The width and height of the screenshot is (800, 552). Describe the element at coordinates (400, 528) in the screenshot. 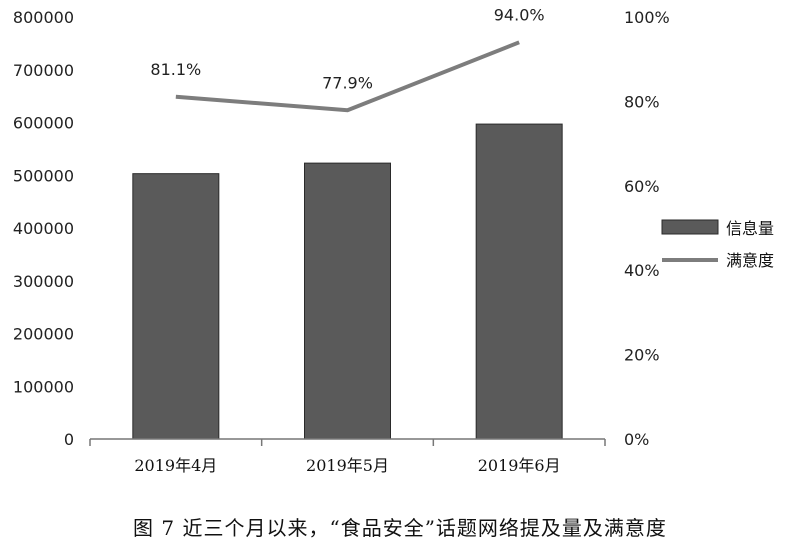

I see `figure-caption: 图 7 近三个月以来，“食品安全”话题网络提及量及满意度` at that location.